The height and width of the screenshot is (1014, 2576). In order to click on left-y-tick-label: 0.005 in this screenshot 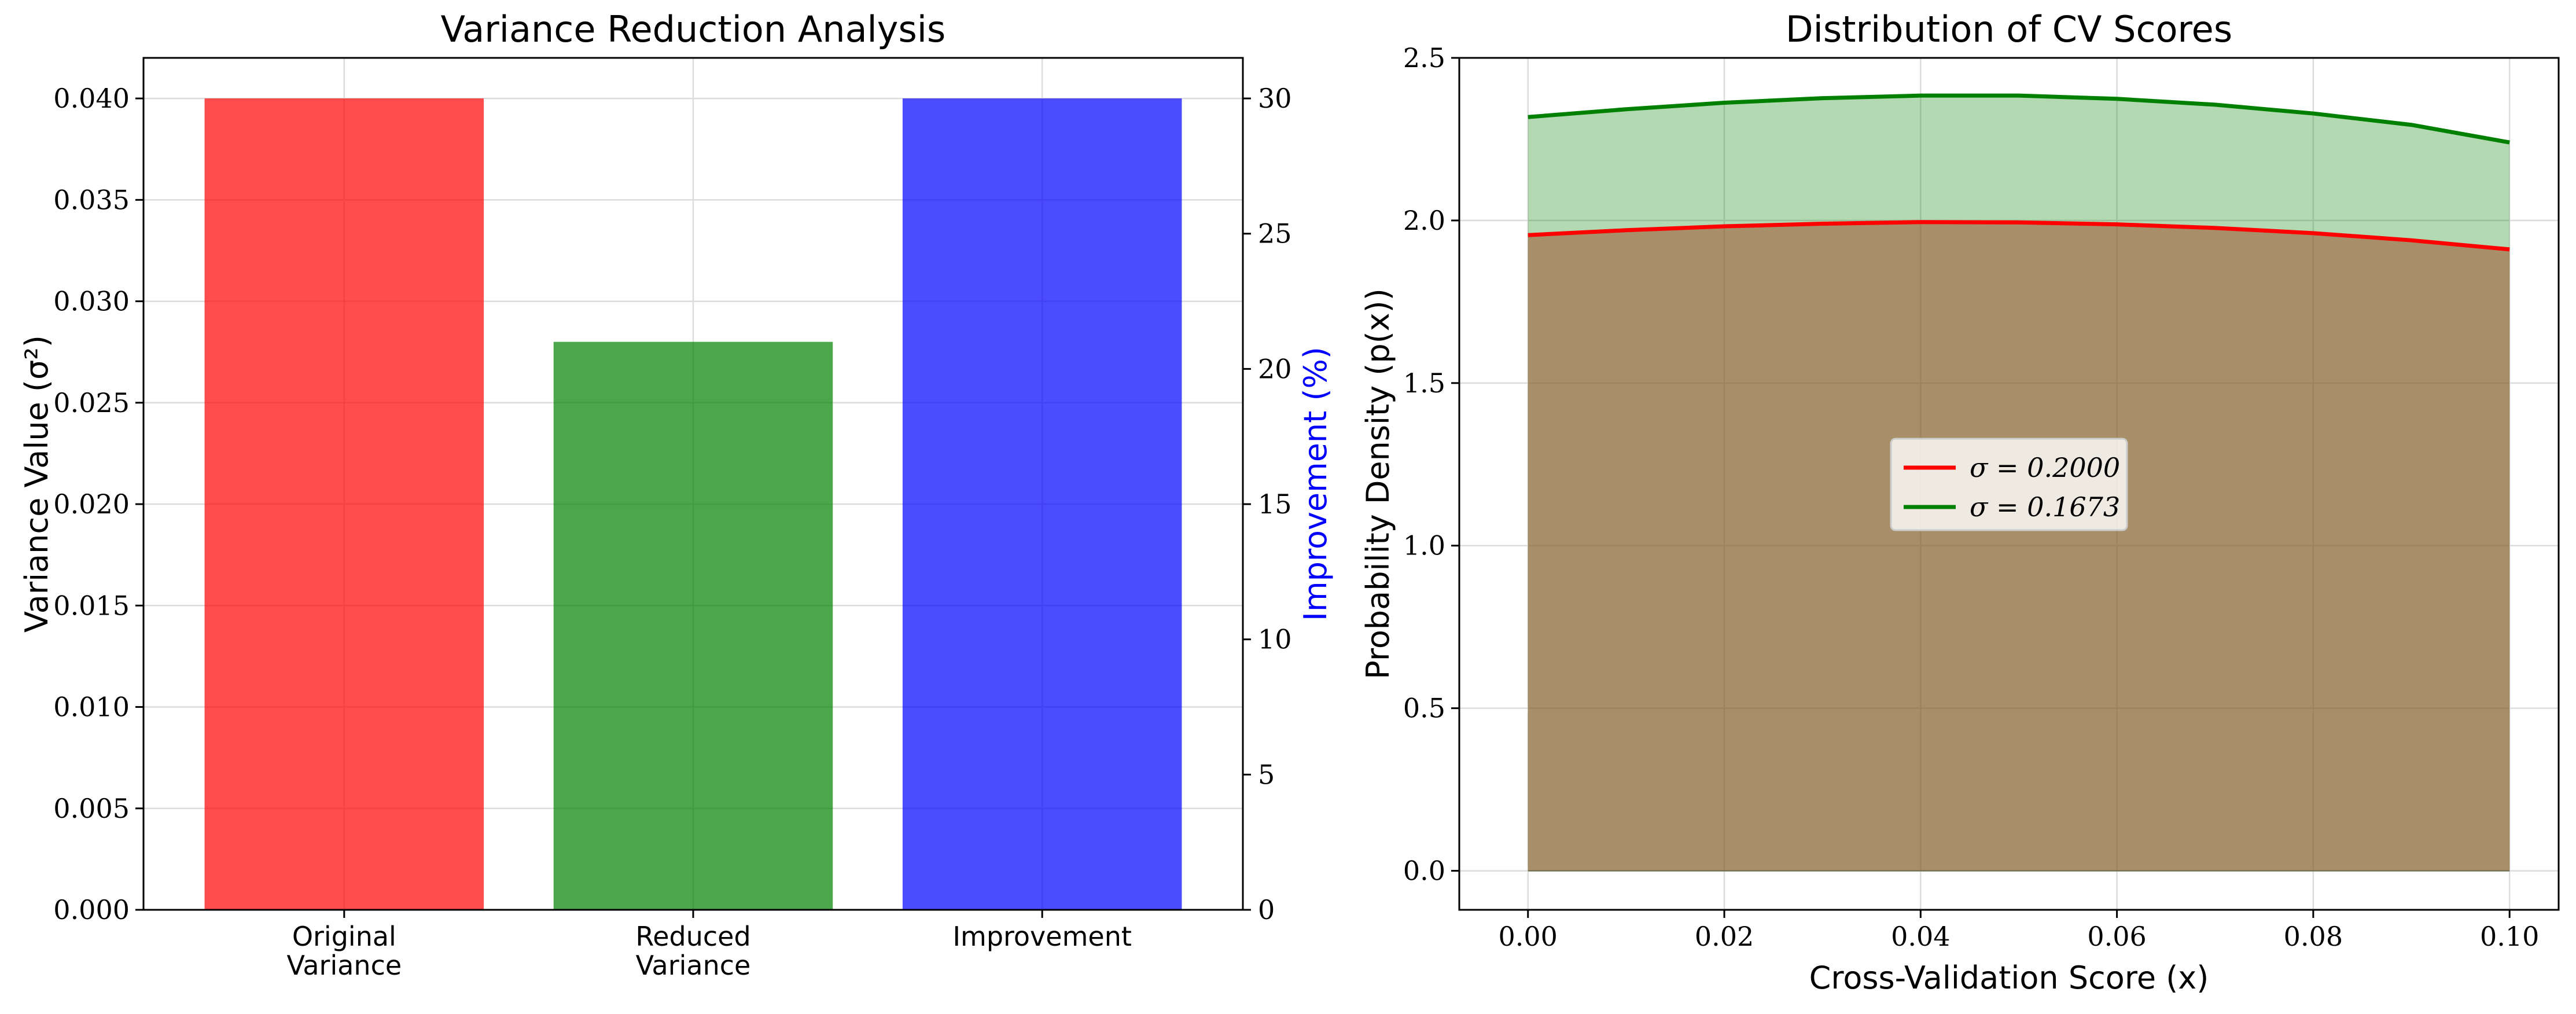, I will do `click(91, 808)`.